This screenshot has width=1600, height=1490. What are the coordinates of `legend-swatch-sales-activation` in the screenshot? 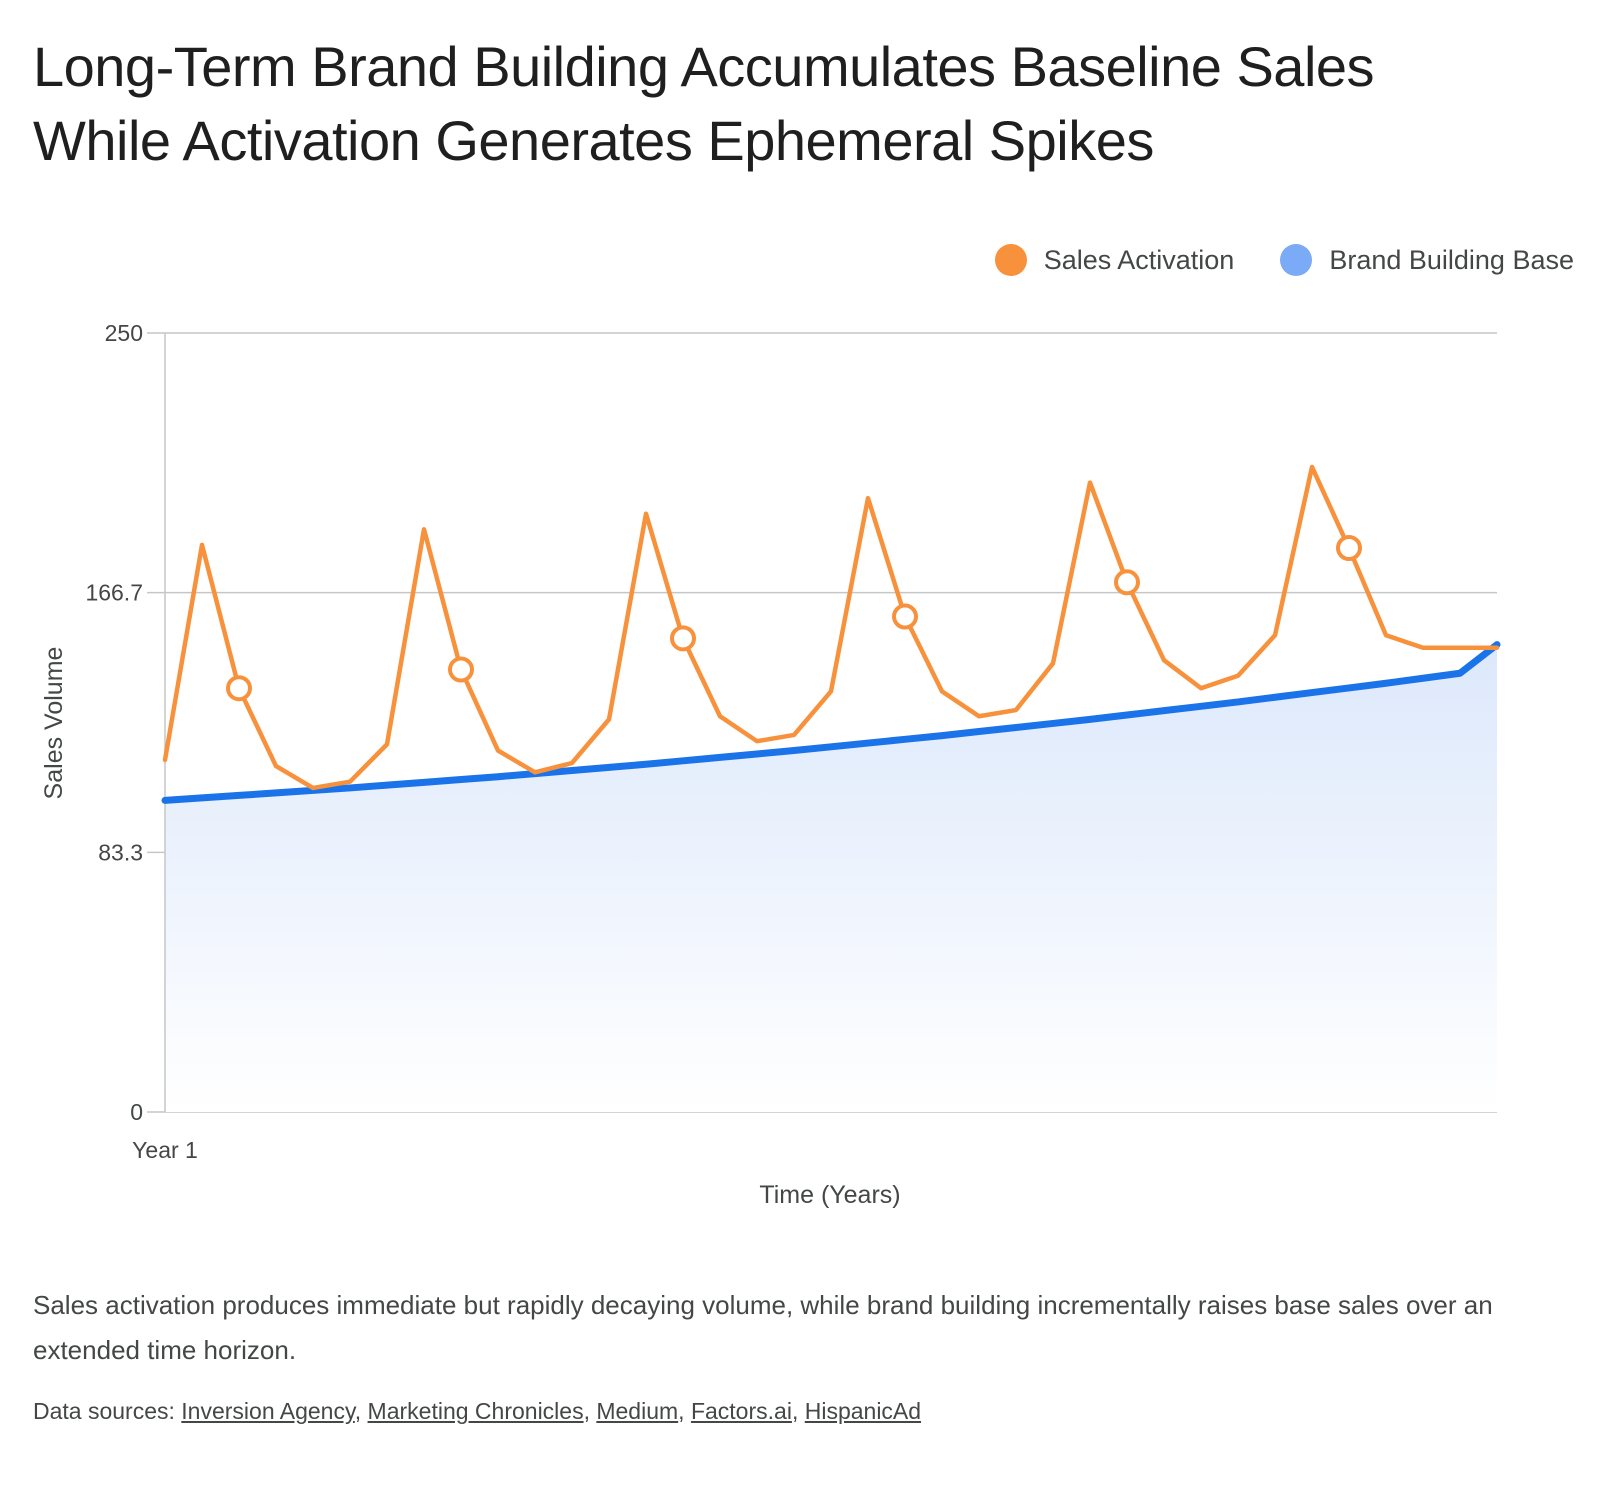 It's located at (1010, 260).